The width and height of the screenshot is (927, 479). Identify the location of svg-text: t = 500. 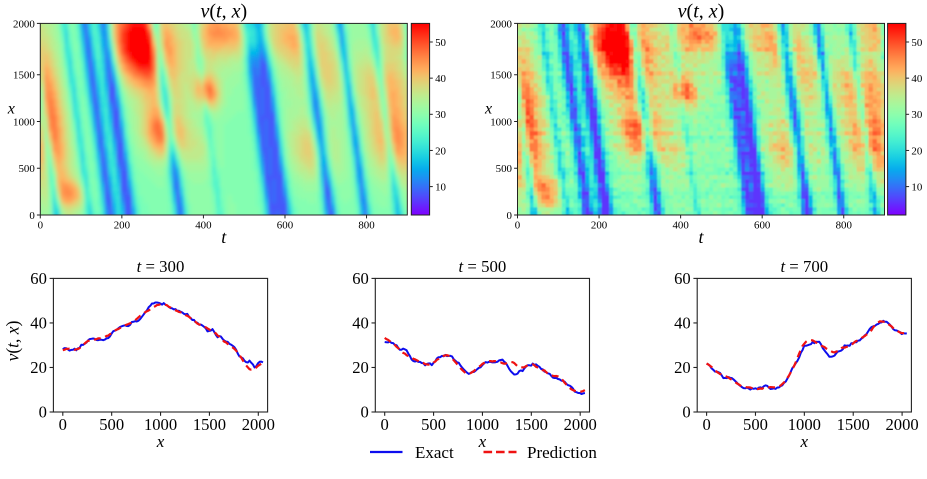
(483, 266).